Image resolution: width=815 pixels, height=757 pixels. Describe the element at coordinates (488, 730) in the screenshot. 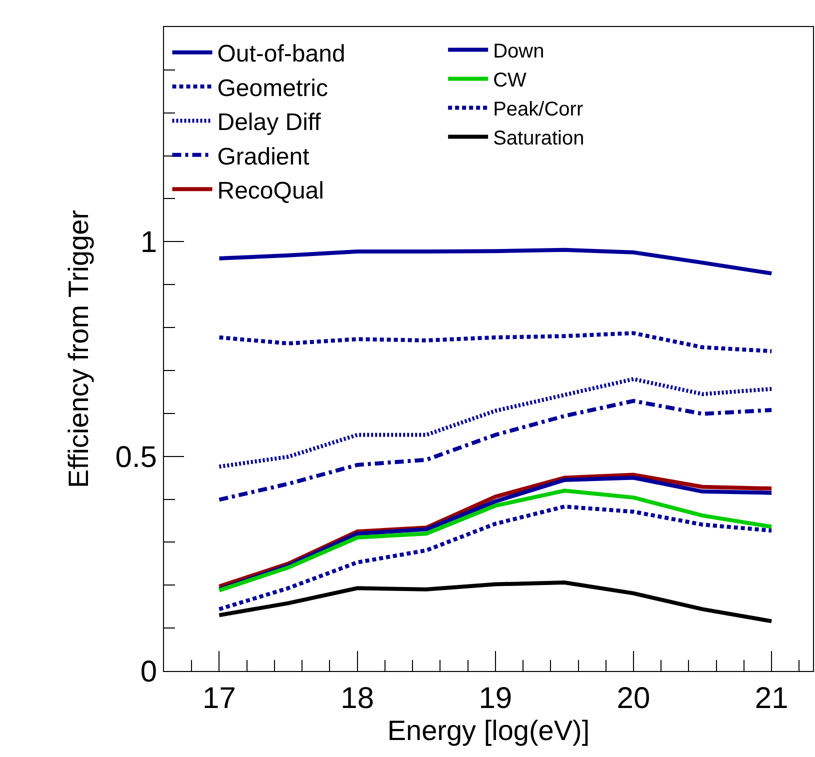

I see `x-axis-title: Energy [log(eV)]` at that location.